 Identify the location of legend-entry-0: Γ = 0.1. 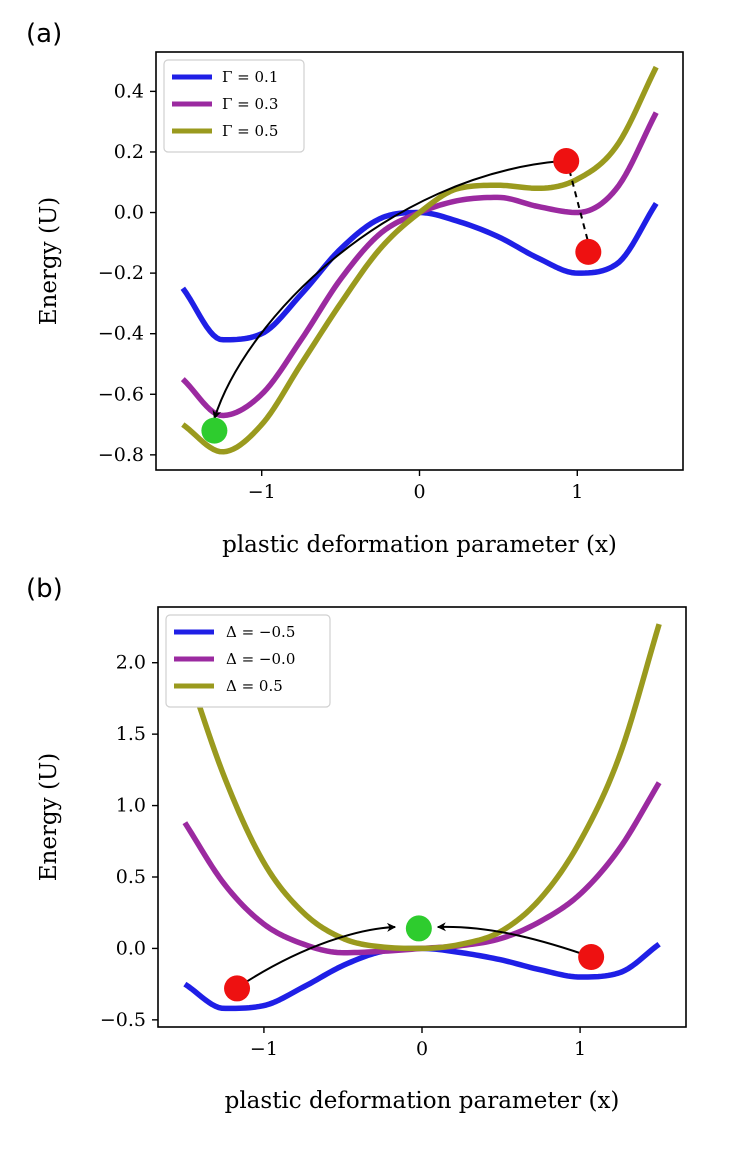
(250, 77).